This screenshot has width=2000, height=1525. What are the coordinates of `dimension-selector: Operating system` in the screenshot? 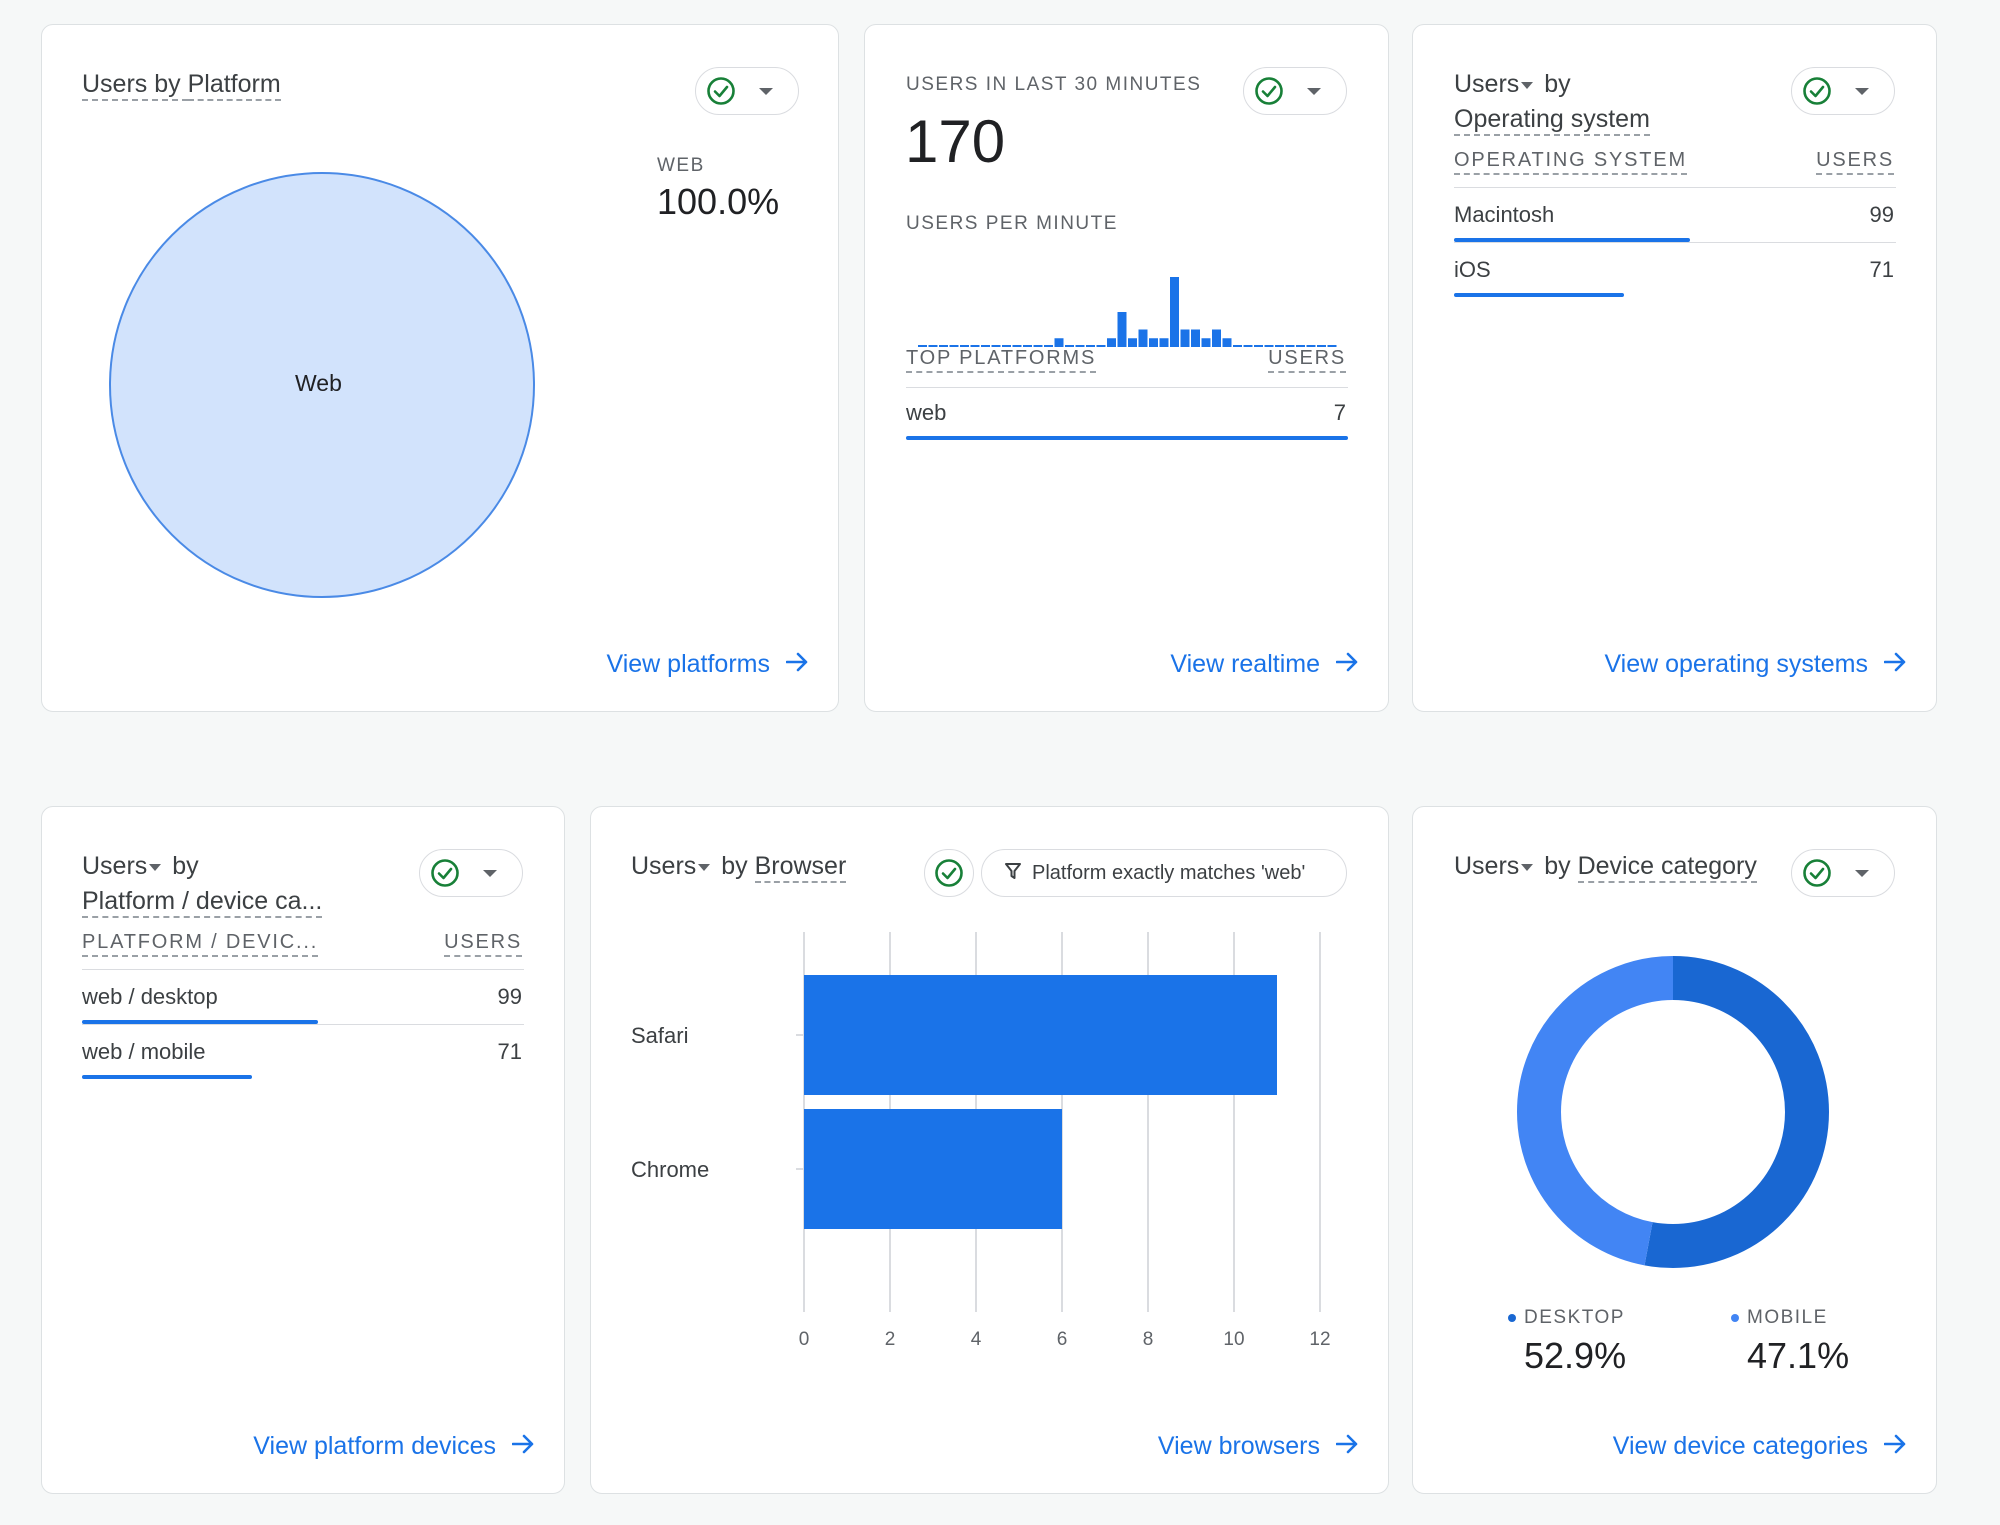 It's located at (1552, 119).